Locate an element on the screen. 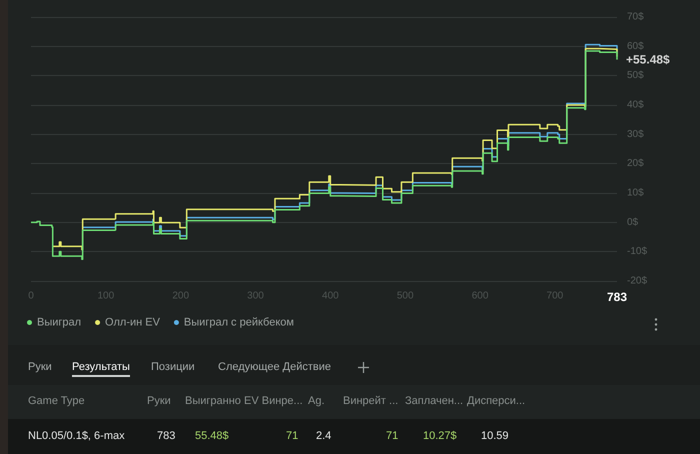 The height and width of the screenshot is (454, 700). text: Результаты is located at coordinates (101, 369).